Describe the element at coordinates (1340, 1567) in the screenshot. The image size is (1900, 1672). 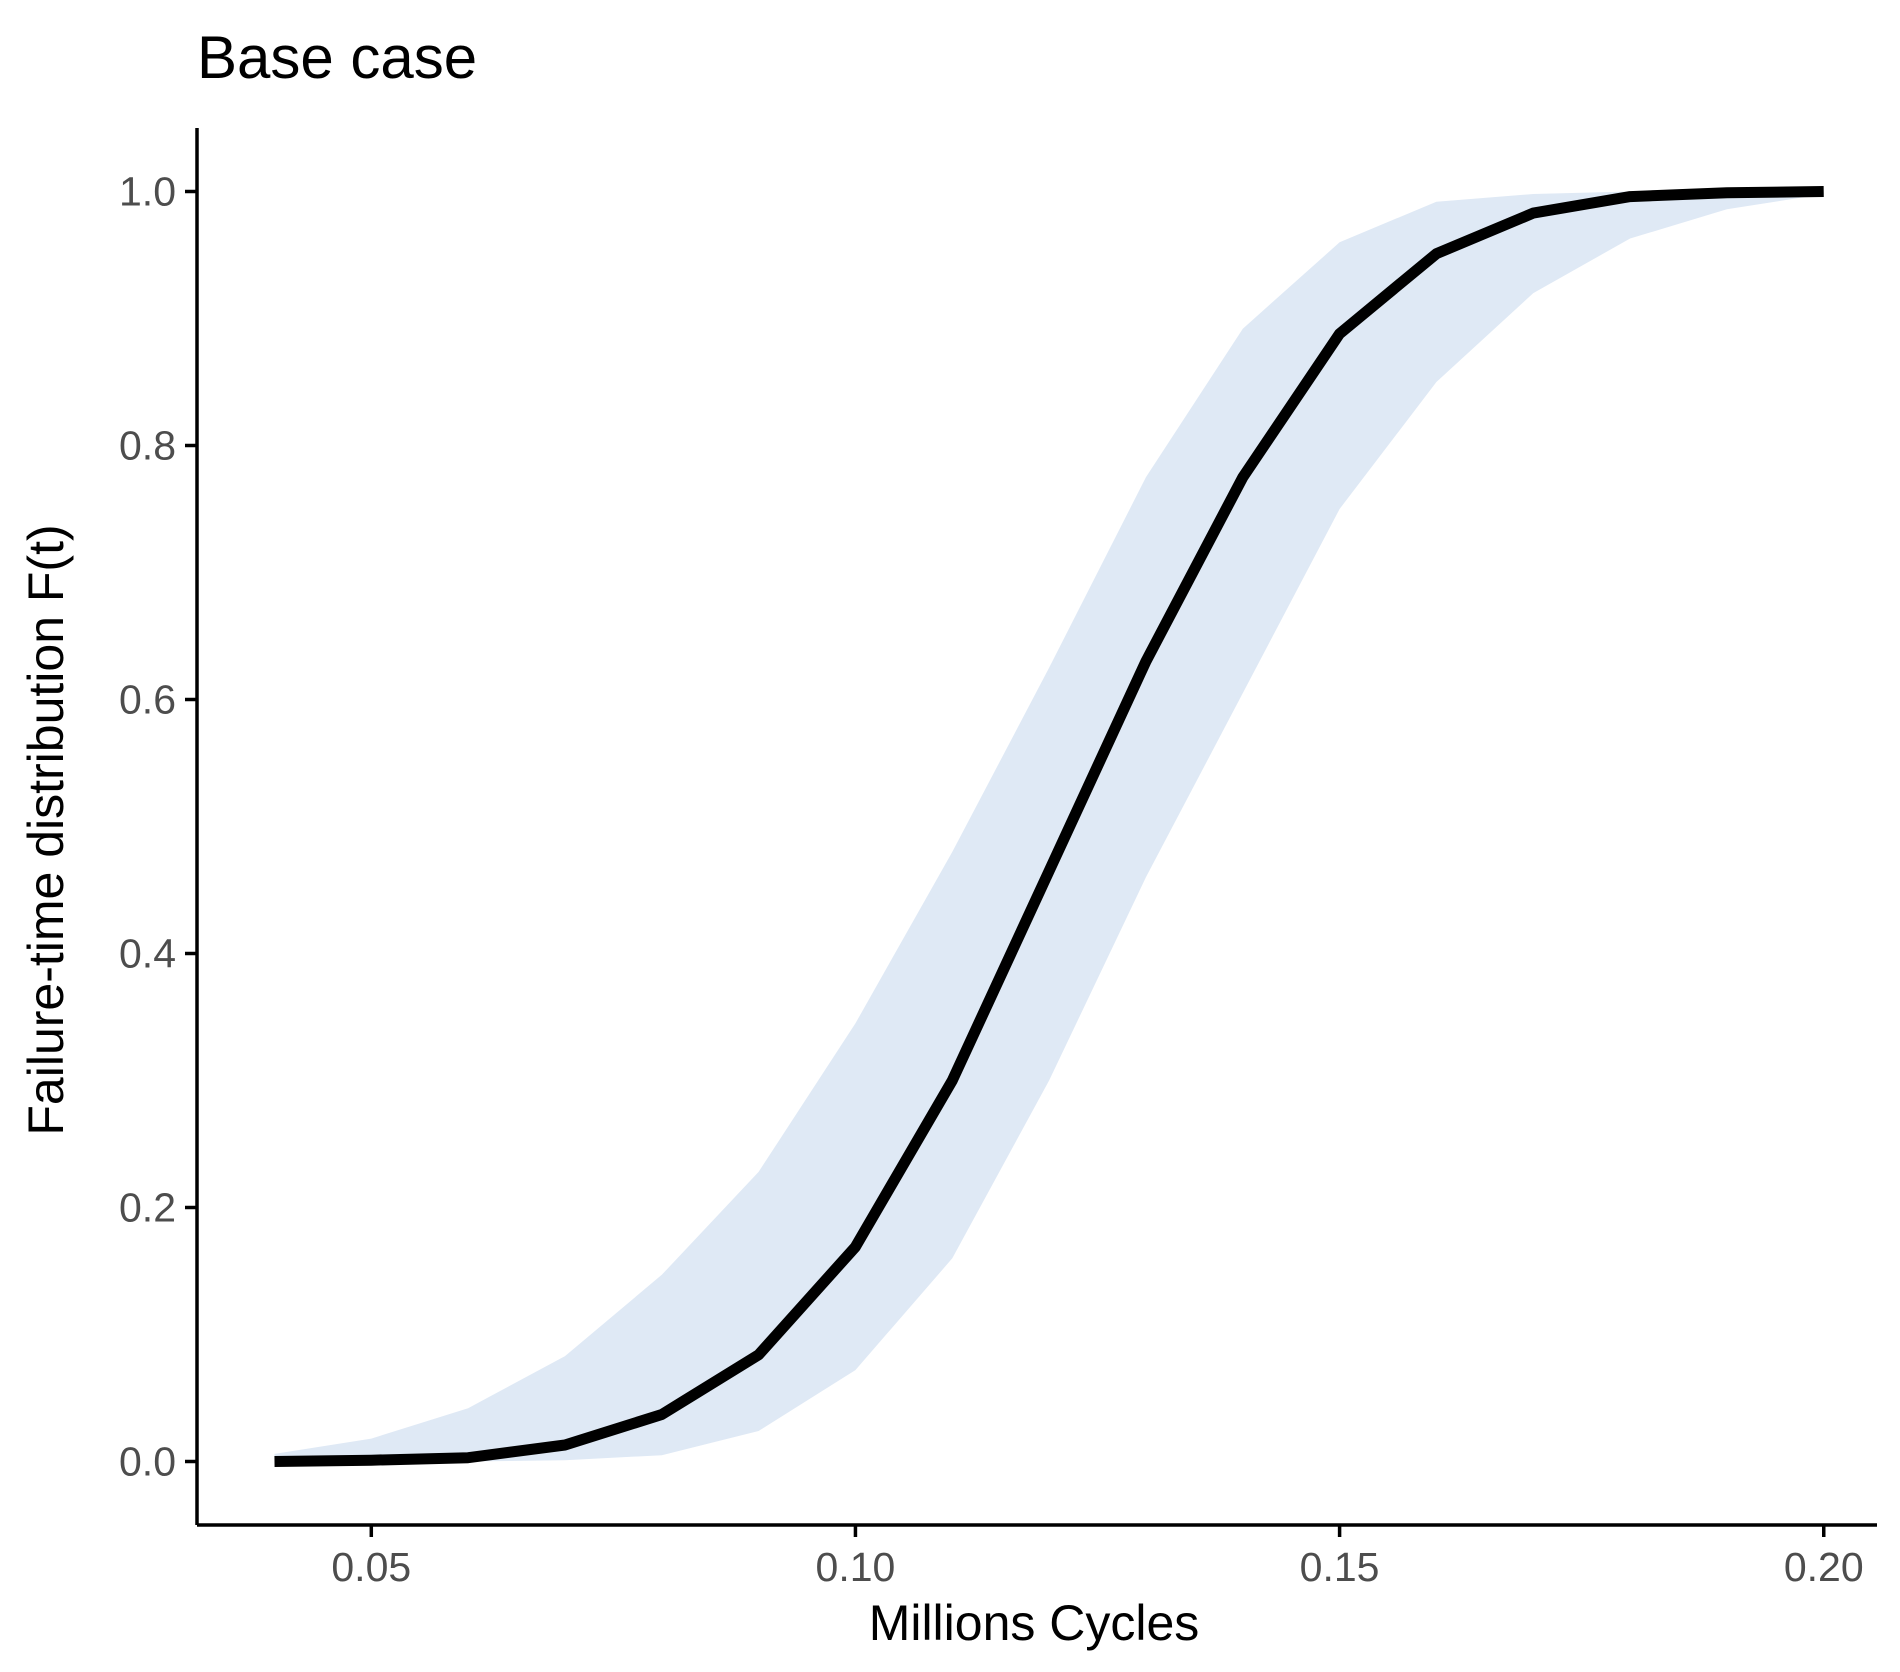
I see `x-tick-label: 0.15` at that location.